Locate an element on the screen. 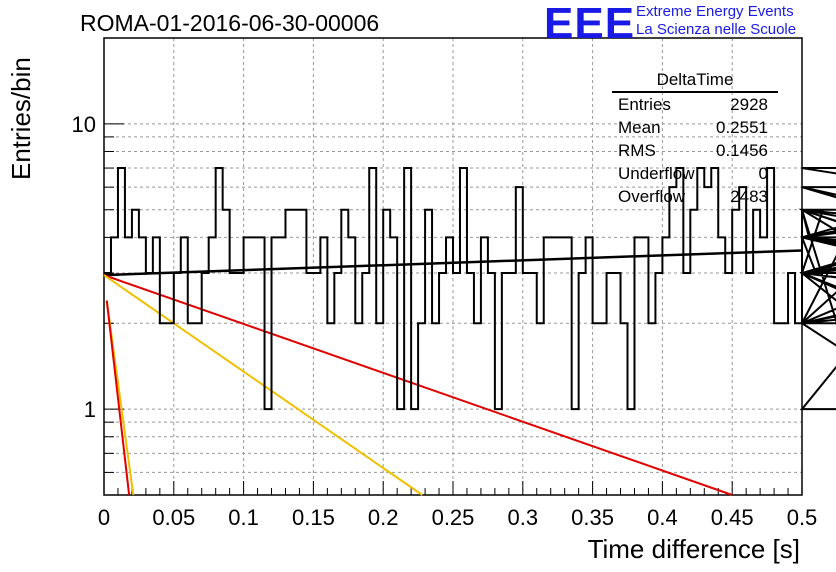  x-tick-labels: 0 0.05 0.1 0.15 0.2 0.25 0.3 0.35 0.4 0.45 0.5 is located at coordinates (457, 517).